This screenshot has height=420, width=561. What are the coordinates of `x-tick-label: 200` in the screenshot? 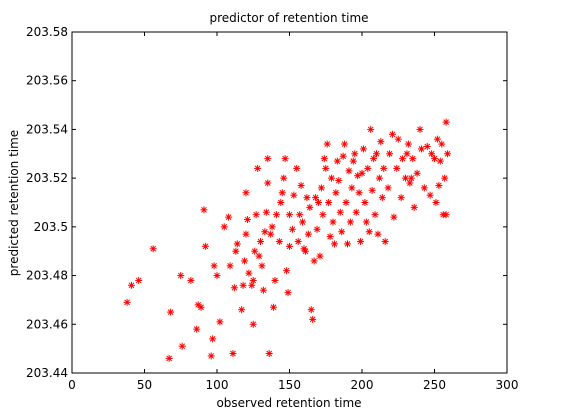 It's located at (362, 385).